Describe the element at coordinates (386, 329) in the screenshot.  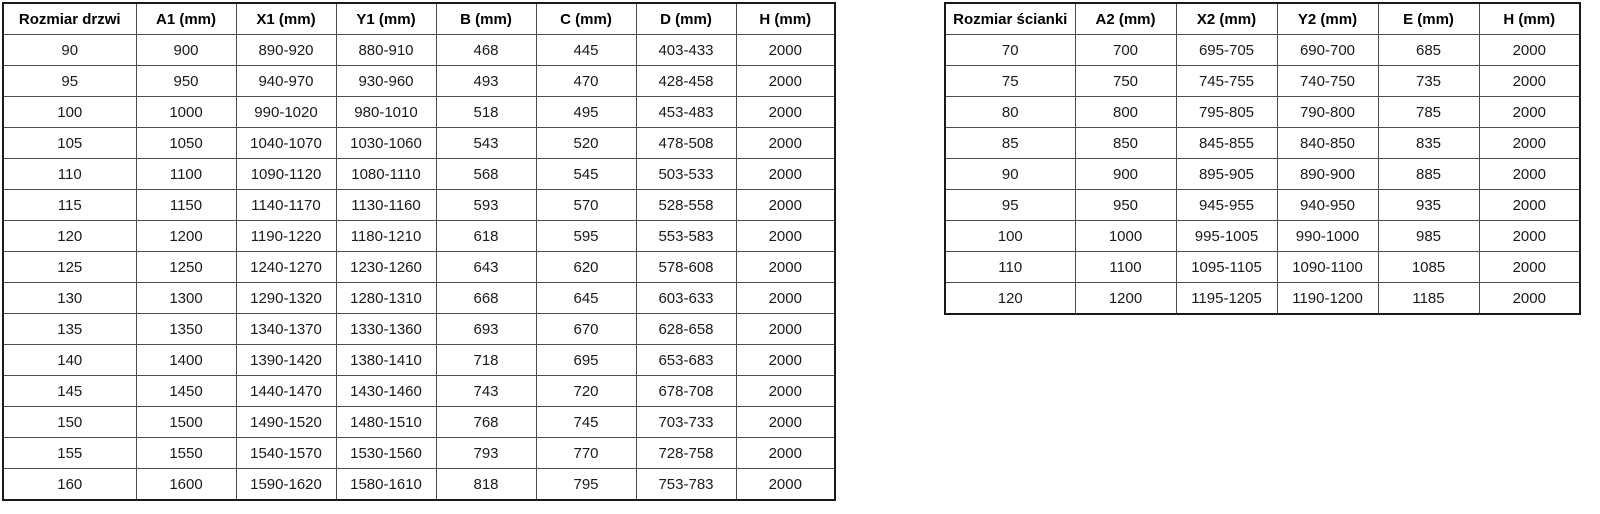
I see `table-cell: 1330-1360` at that location.